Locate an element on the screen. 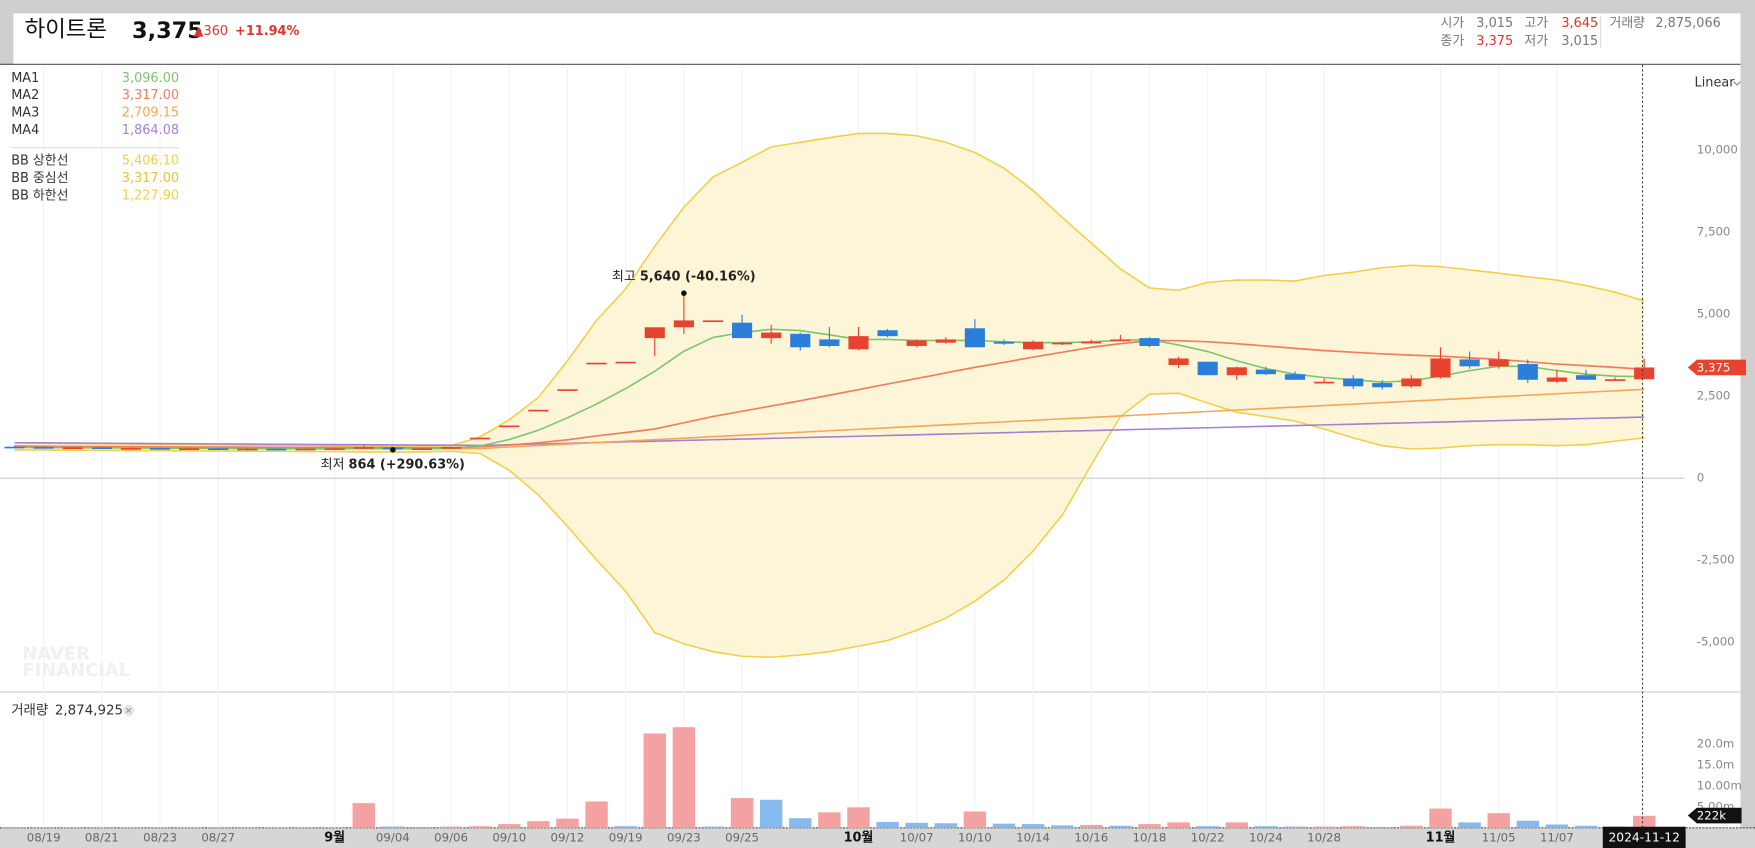  x-tick-label: 10/18 is located at coordinates (1150, 837).